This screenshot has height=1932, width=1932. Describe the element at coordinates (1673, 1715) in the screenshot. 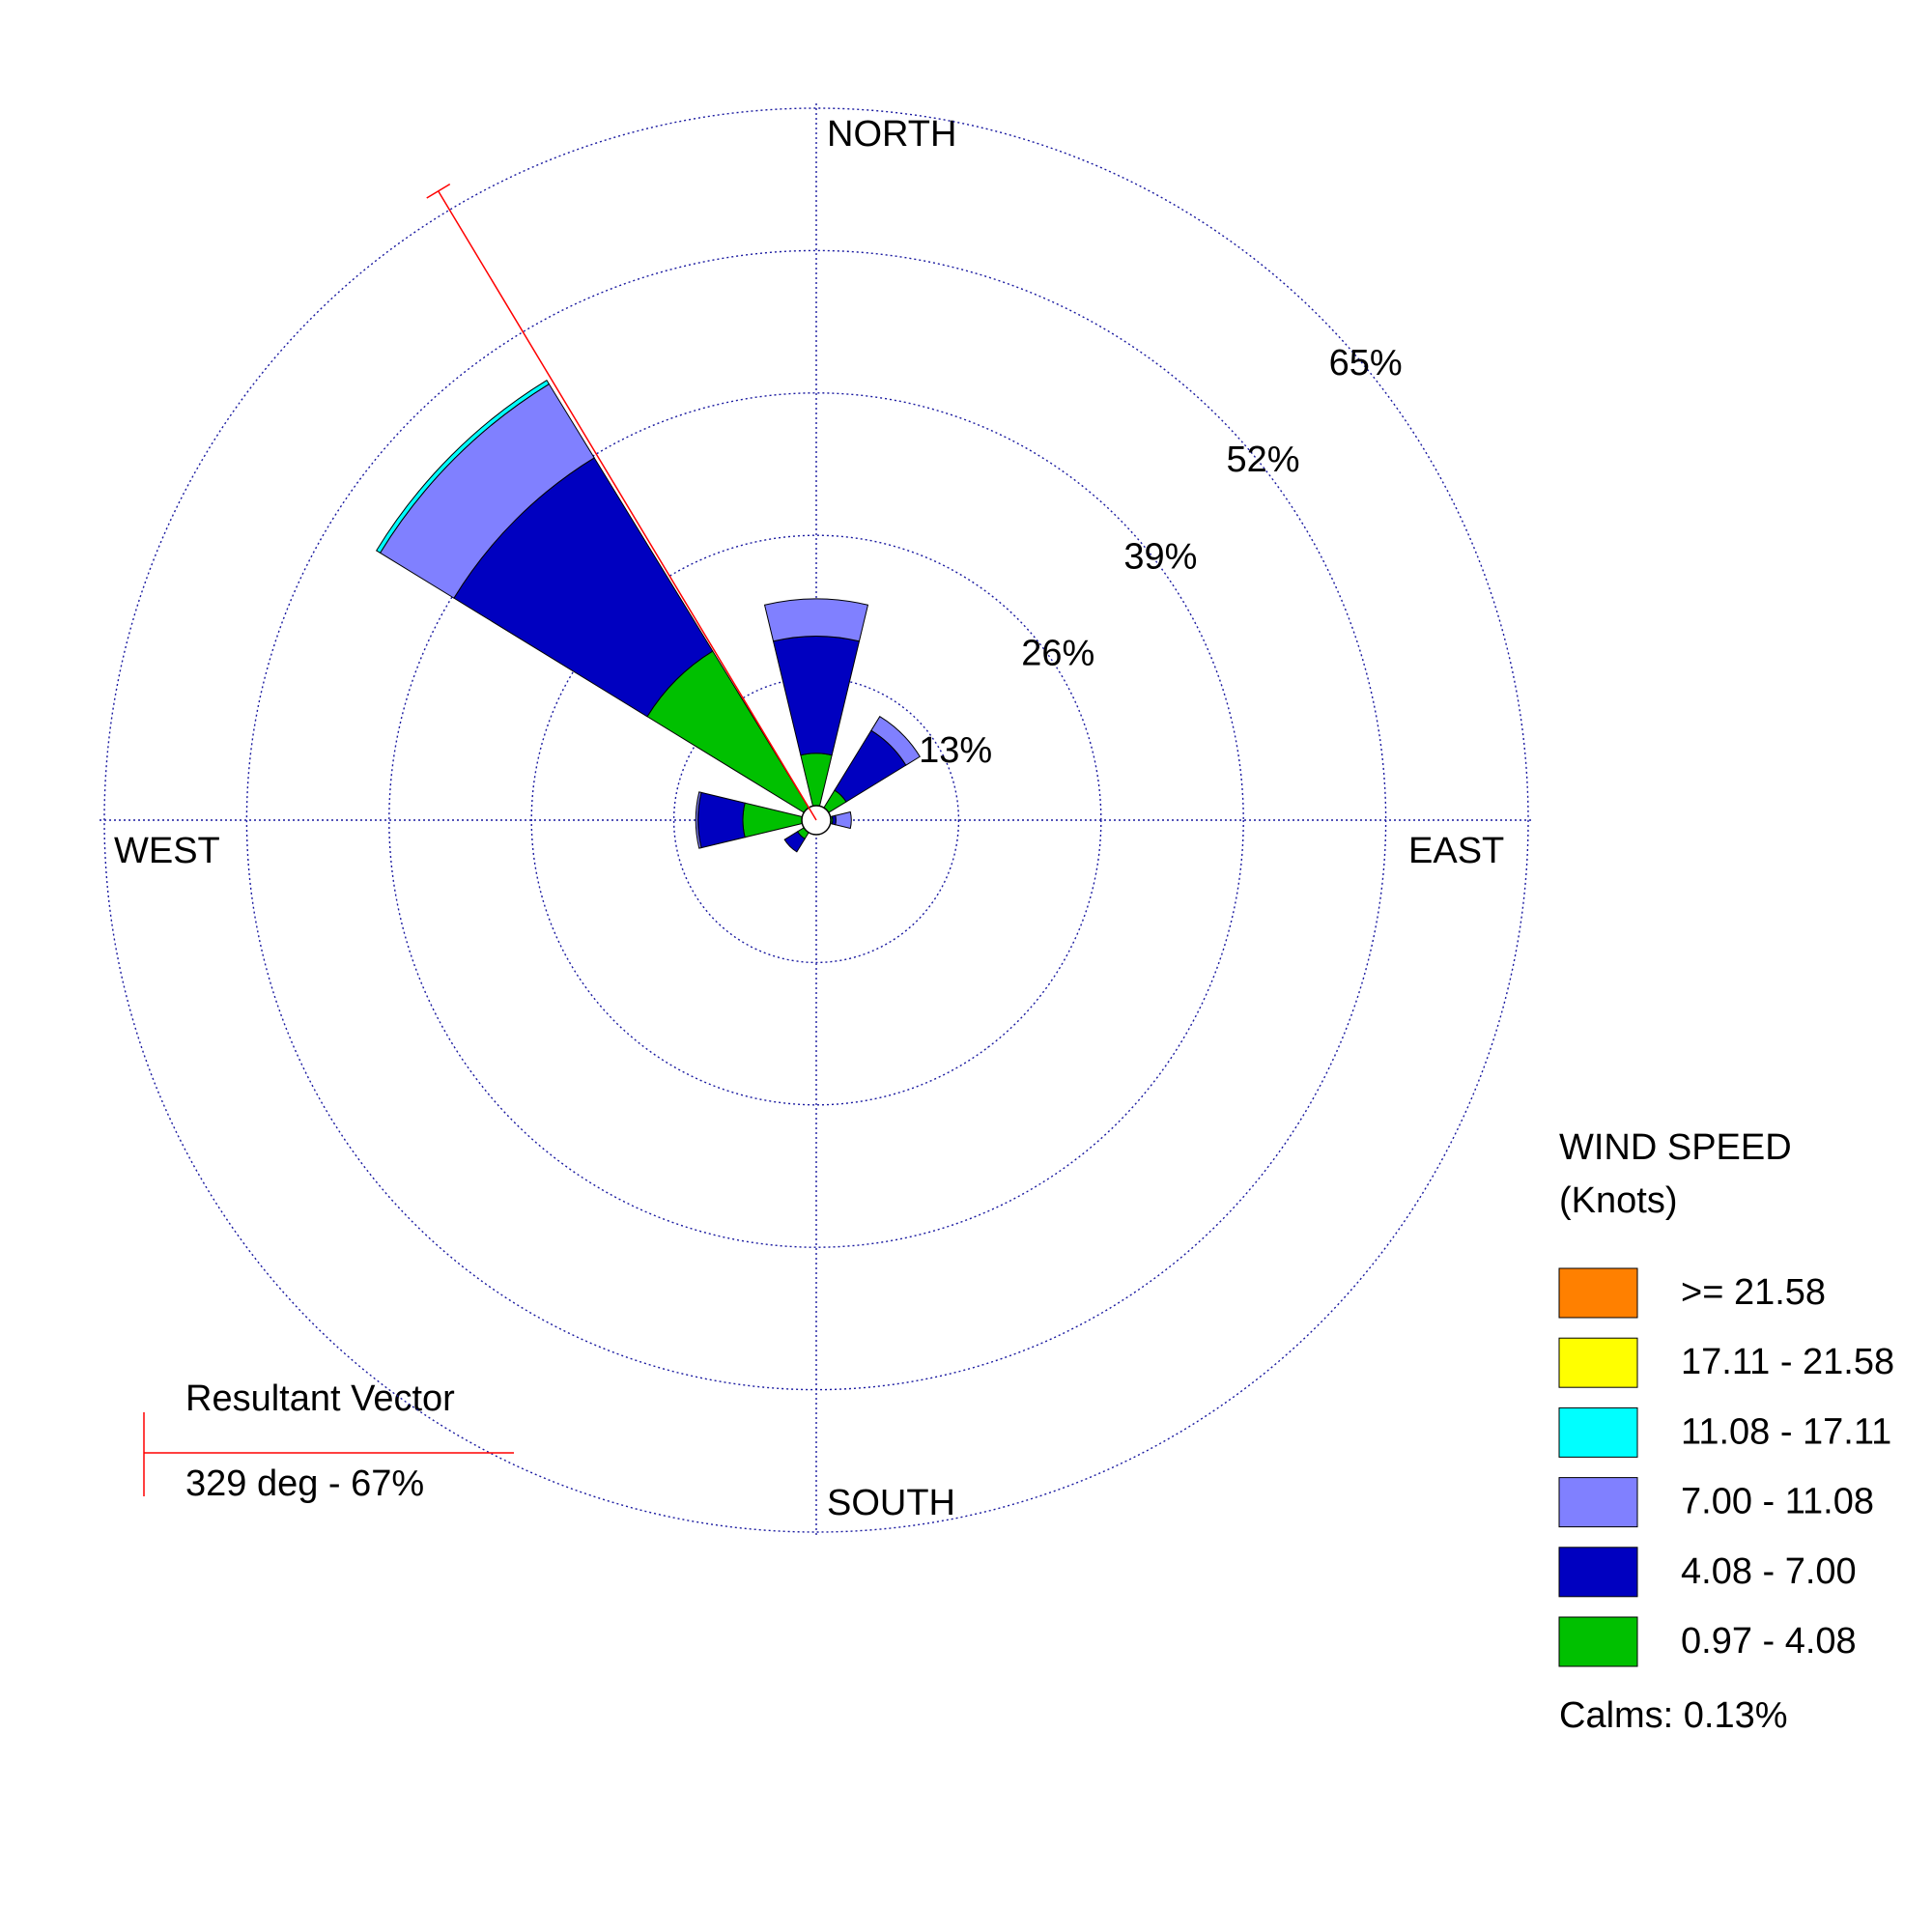

I see `calms: Calms: 0.13%` at that location.